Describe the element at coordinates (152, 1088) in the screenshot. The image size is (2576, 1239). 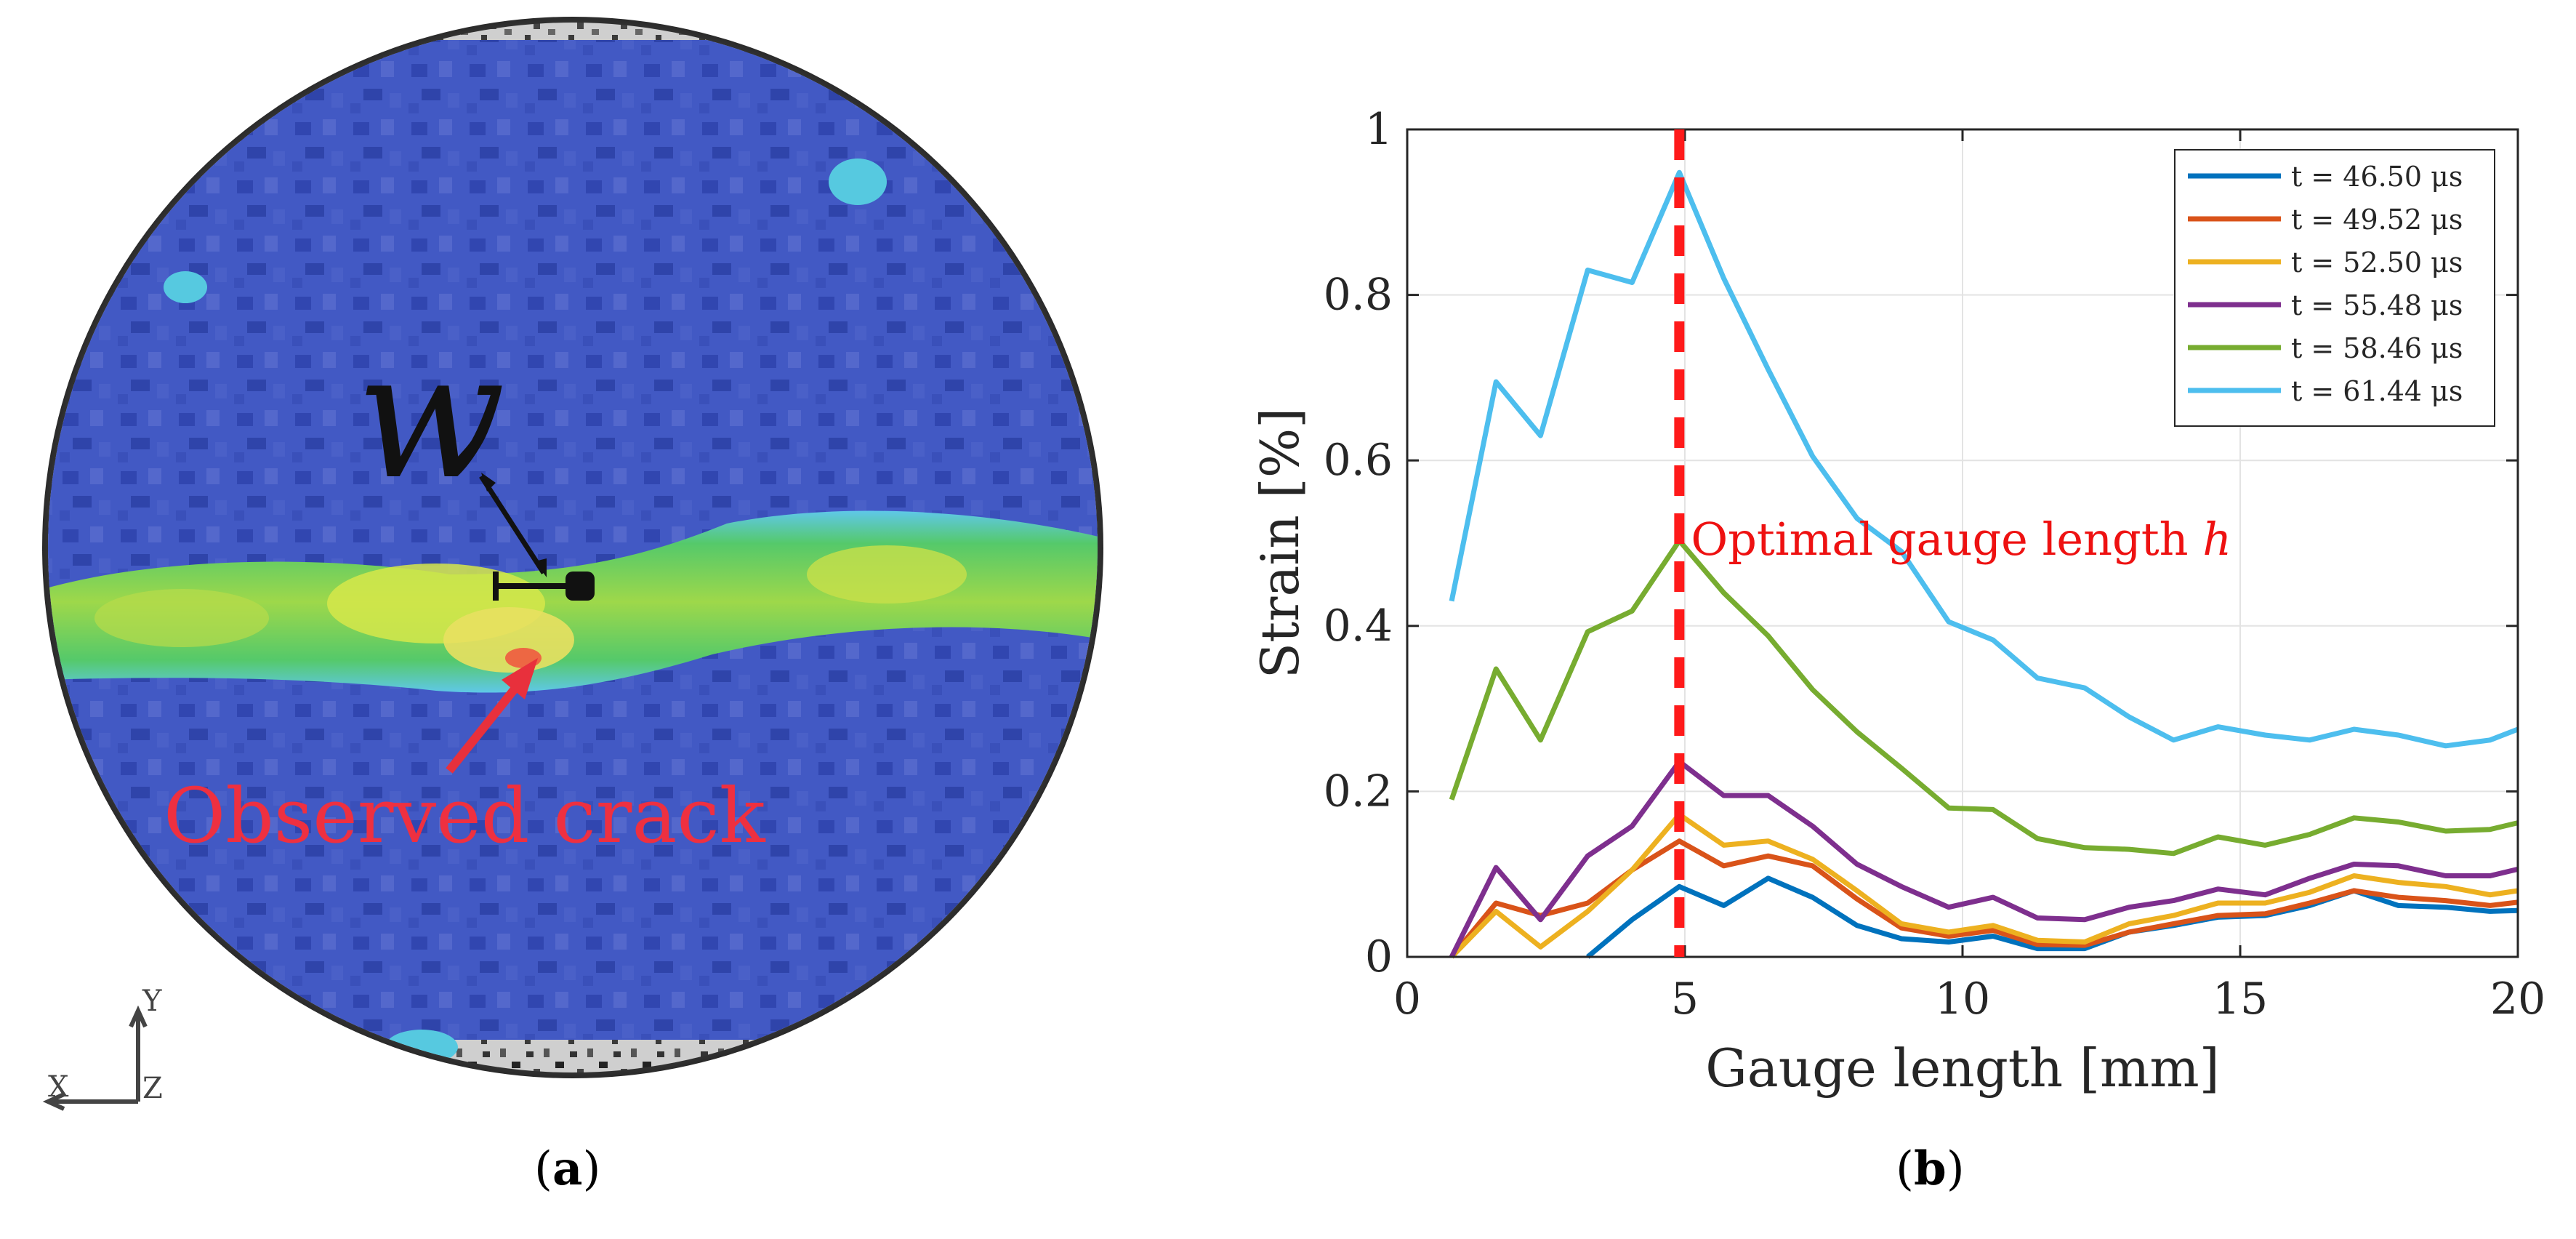
I see `axis-z-label: Z` at that location.